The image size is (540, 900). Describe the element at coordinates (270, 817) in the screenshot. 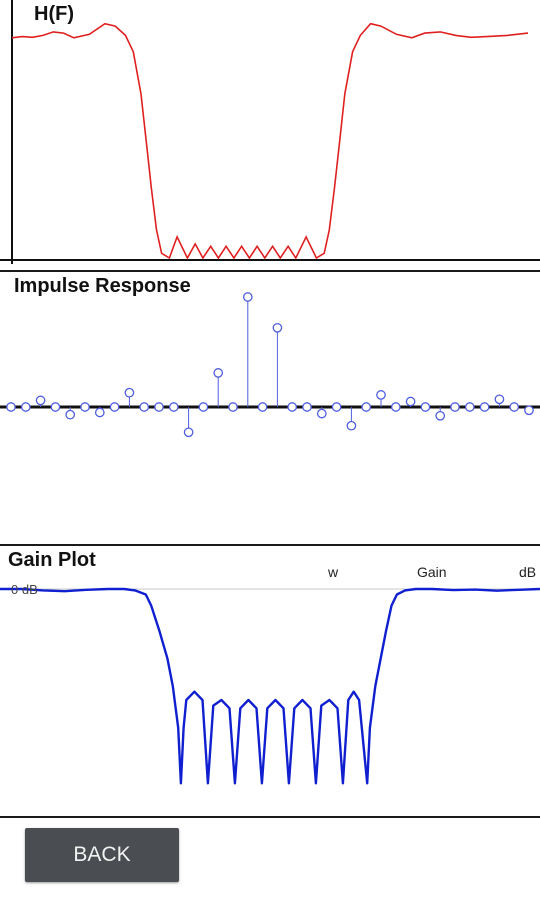

I see `divider-bottom` at that location.